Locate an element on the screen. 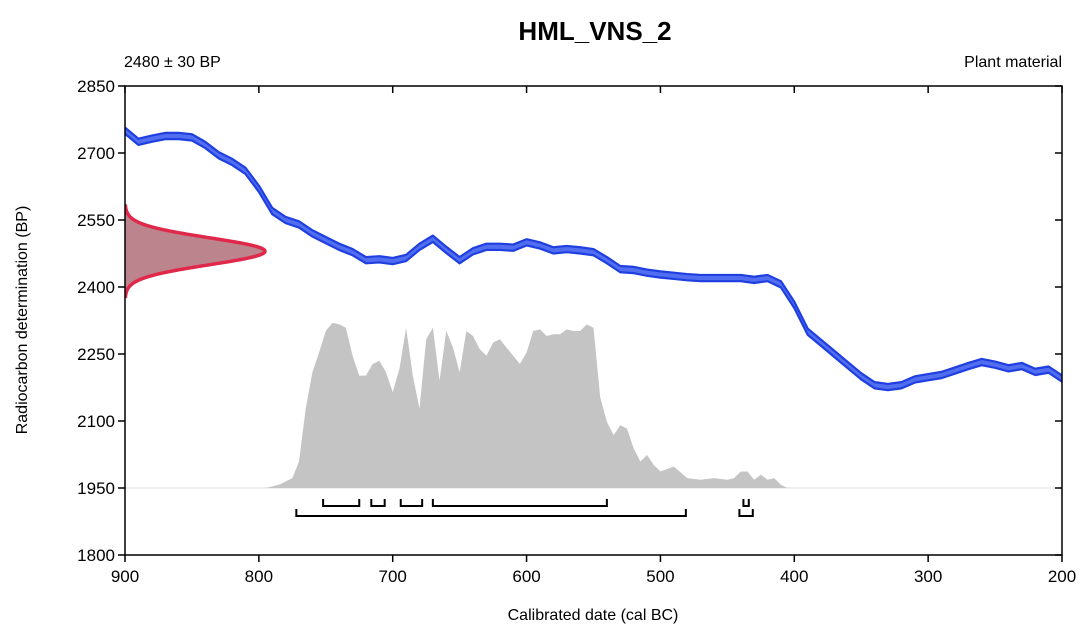 Image resolution: width=1080 pixels, height=631 pixels. x-axis-label: Calibrated date (cal BC) is located at coordinates (593, 615).